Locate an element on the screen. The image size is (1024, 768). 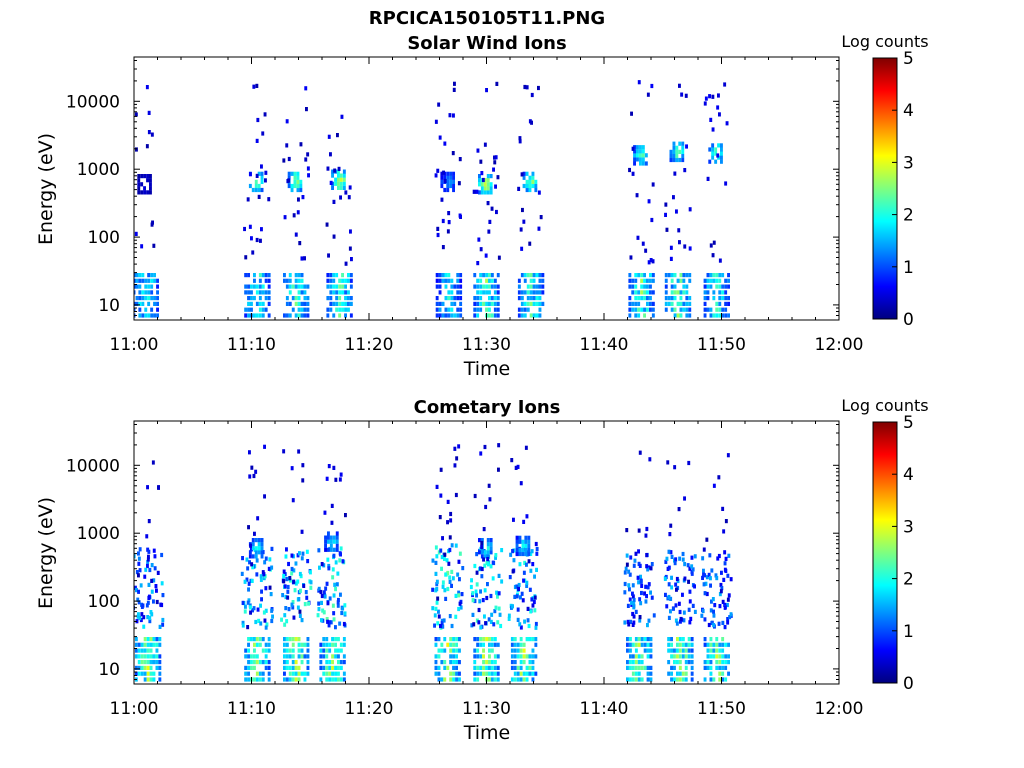
colorbar-tick-label: 4 is located at coordinates (908, 475).